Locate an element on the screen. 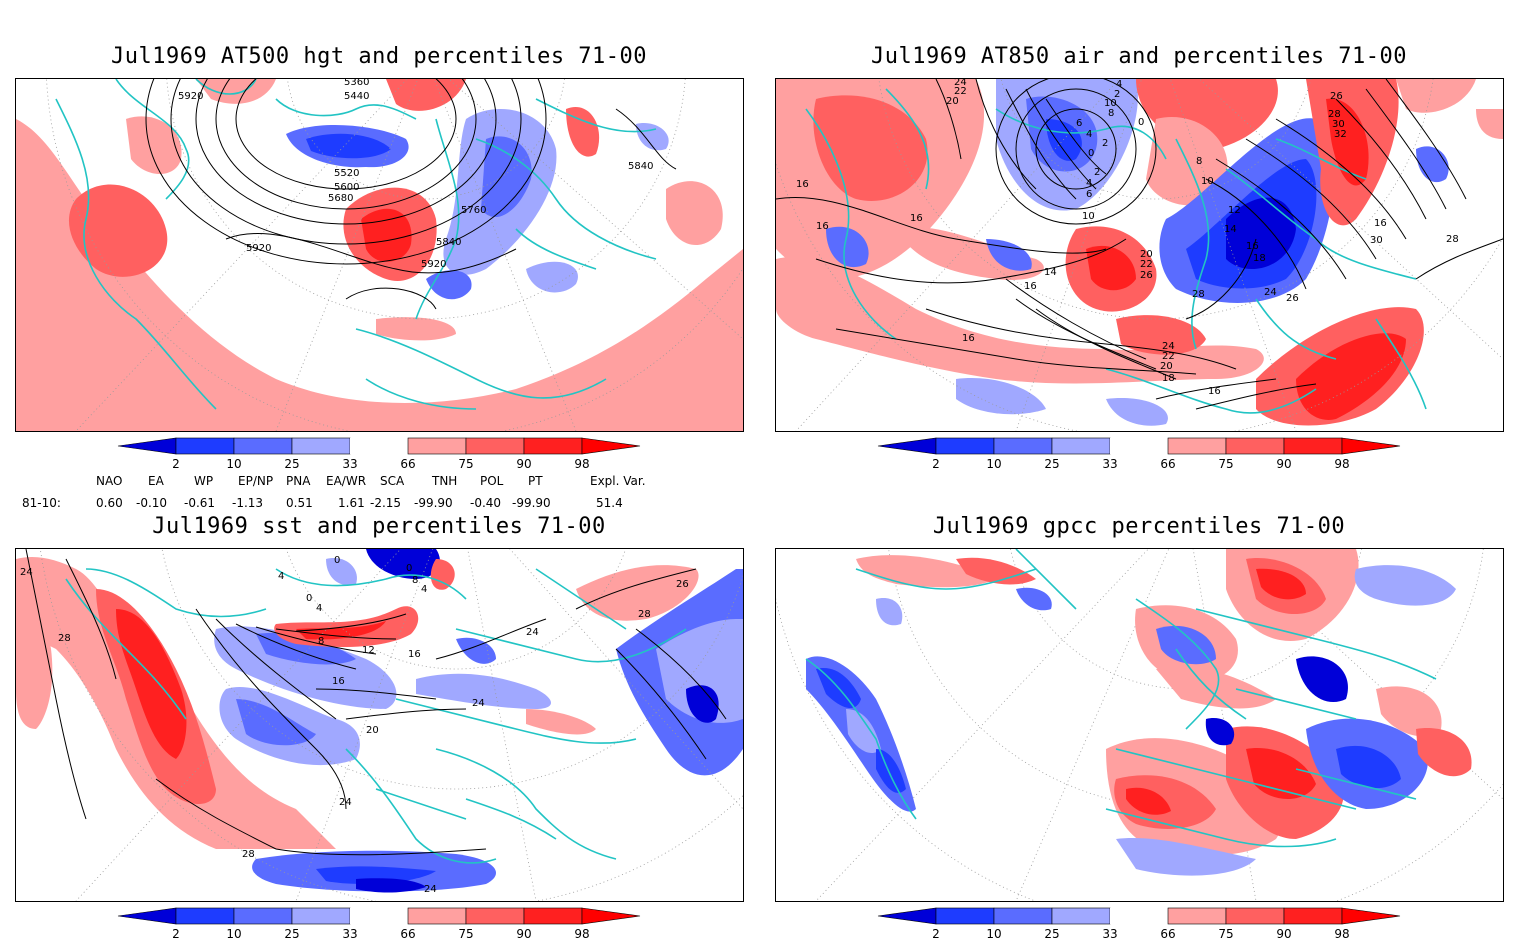 Image resolution: width=1520 pixels, height=952 pixels. colorbar-tick-label: 98 is located at coordinates (1341, 464).